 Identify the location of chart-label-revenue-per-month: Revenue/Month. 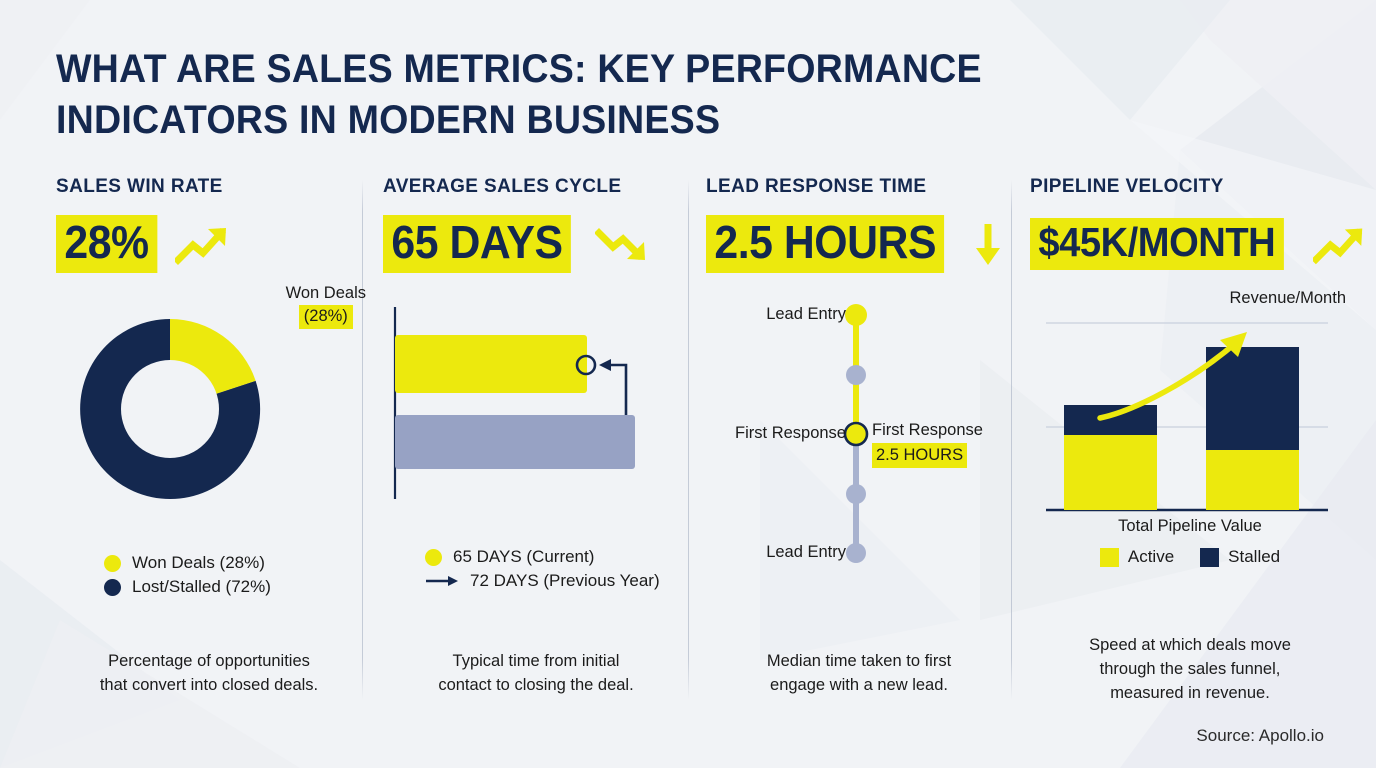
(1288, 298).